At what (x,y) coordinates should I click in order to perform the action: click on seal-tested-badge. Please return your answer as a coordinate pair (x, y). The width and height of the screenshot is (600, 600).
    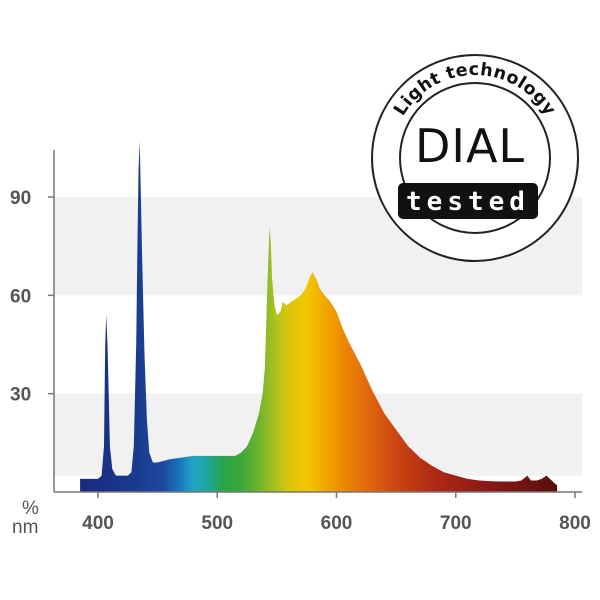
    Looking at the image, I should click on (468, 201).